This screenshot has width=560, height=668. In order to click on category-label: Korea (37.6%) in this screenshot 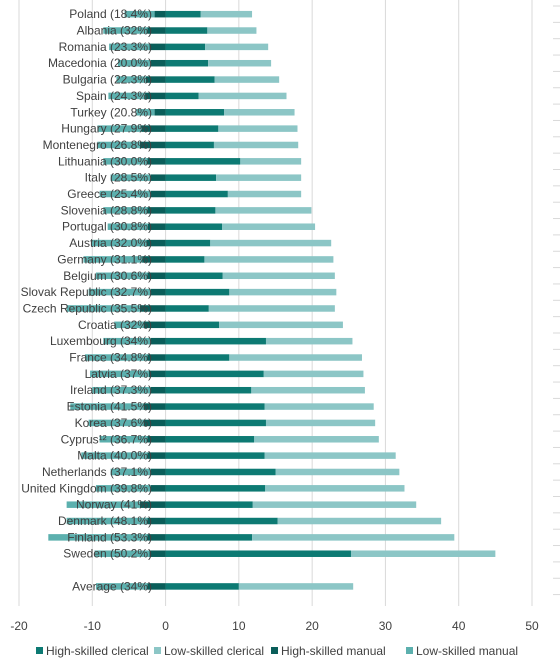, I will do `click(113, 423)`.